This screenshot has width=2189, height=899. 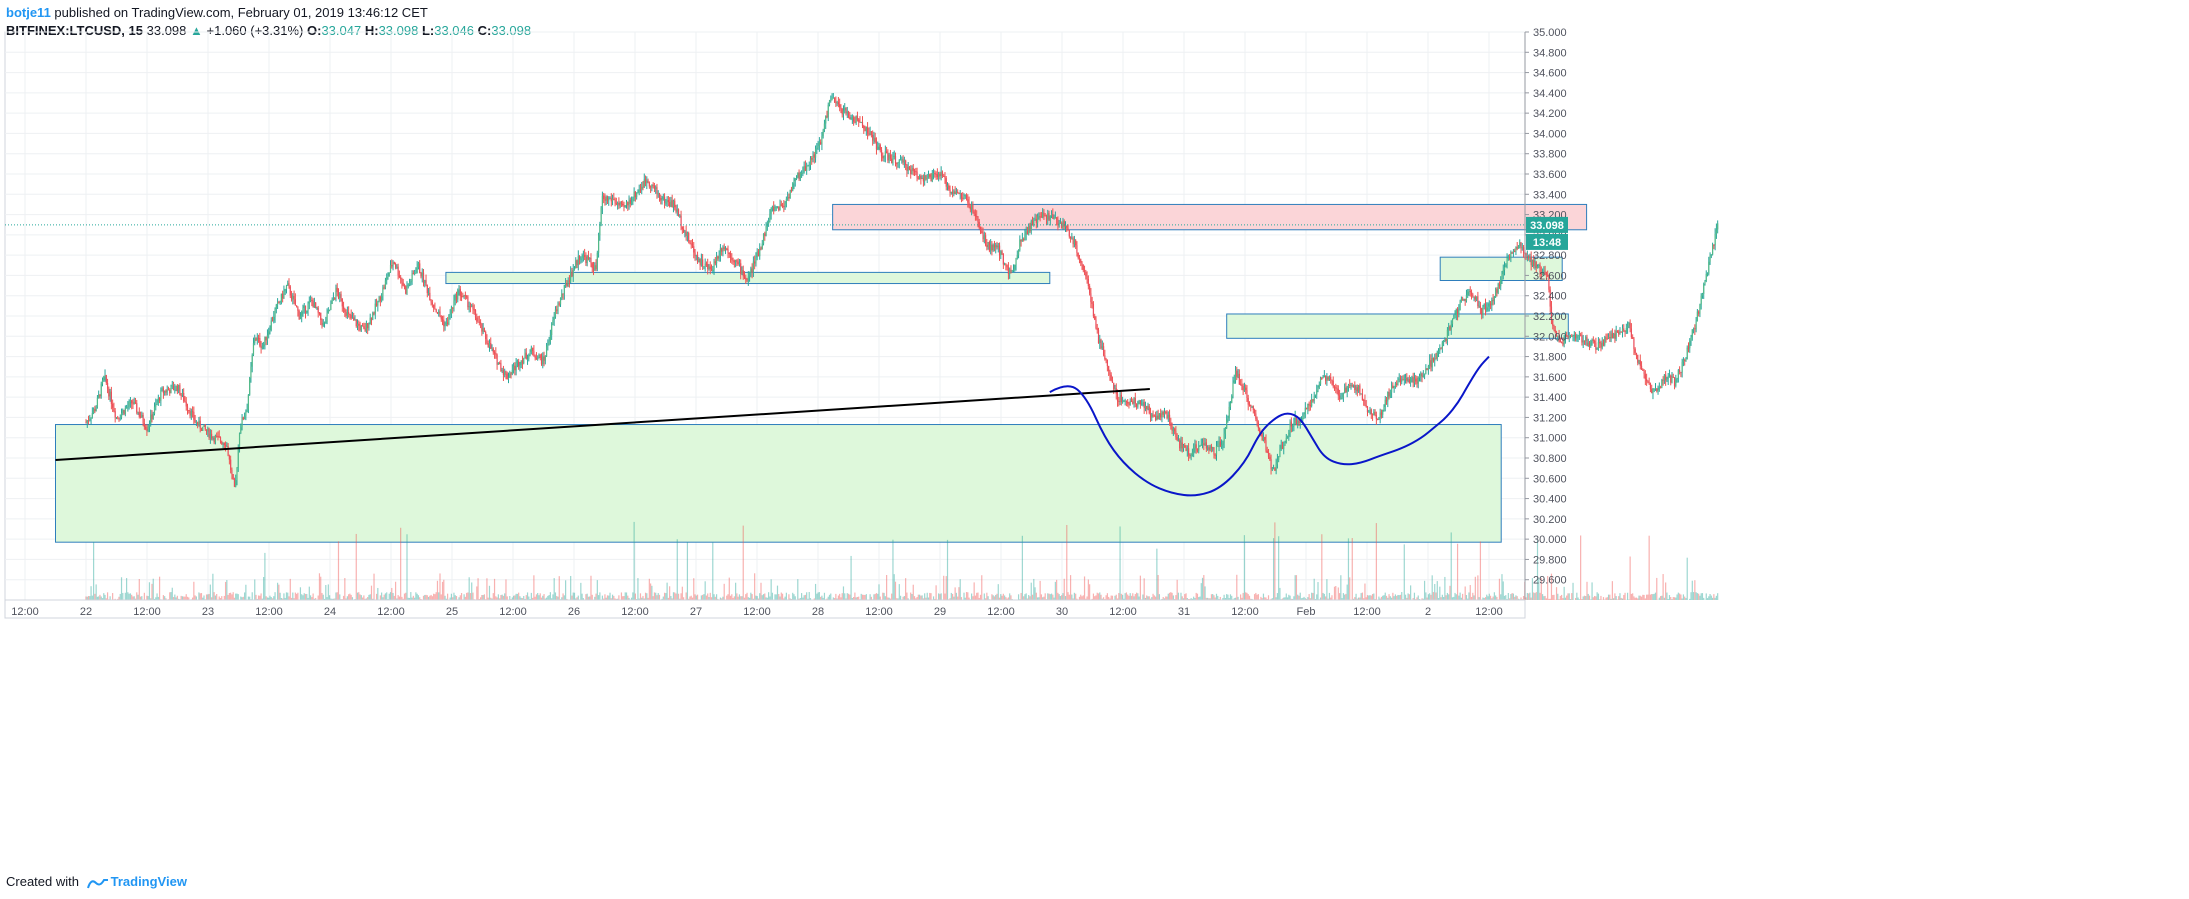 What do you see at coordinates (148, 881) in the screenshot?
I see `tradingview-brand-link: TradingView` at bounding box center [148, 881].